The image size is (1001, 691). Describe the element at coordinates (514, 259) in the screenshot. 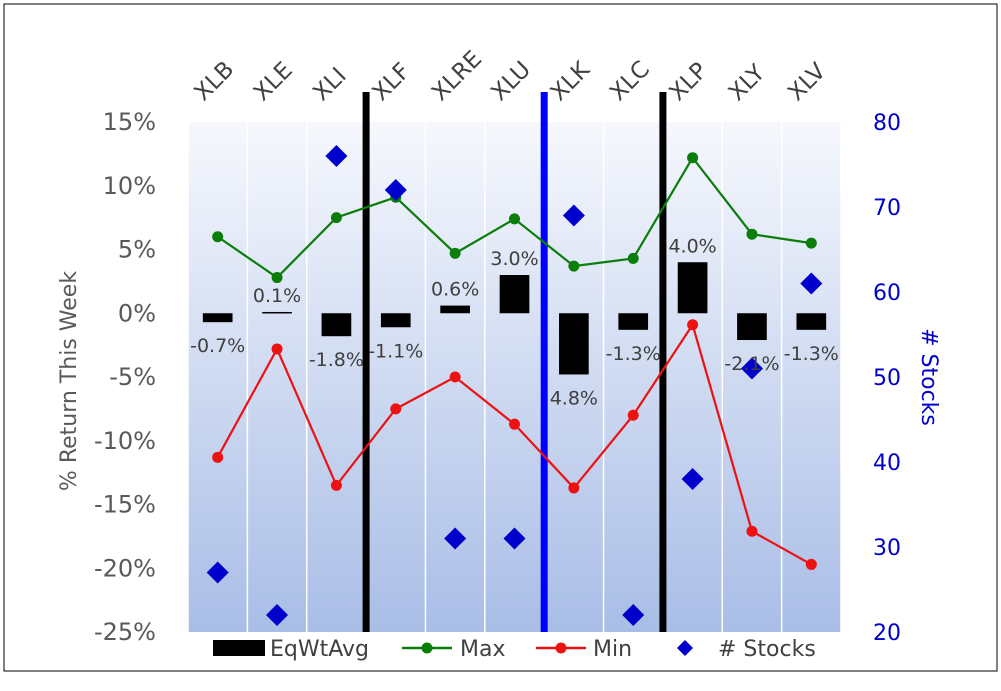

I see `data-label-eqwtavg: 3.0%` at that location.